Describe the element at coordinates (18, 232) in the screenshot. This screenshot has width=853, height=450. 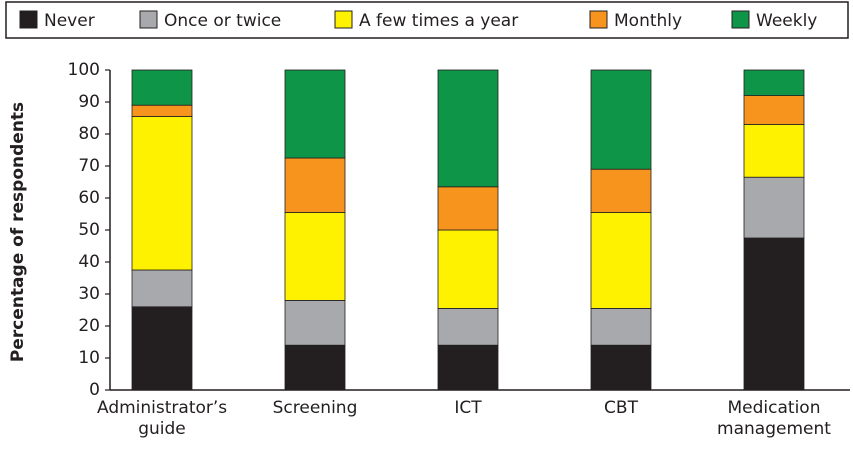
I see `y-axis-title: Percentage of respondents` at that location.